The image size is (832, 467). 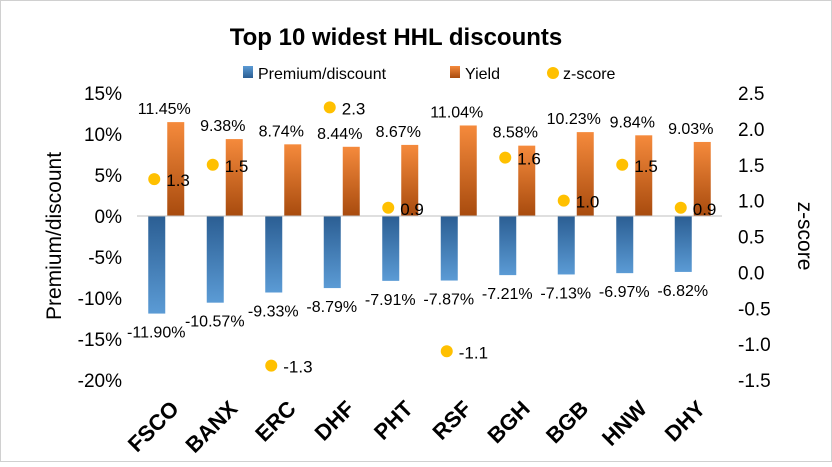 What do you see at coordinates (105, 258) in the screenshot?
I see `y-left-tick-label: -5%` at bounding box center [105, 258].